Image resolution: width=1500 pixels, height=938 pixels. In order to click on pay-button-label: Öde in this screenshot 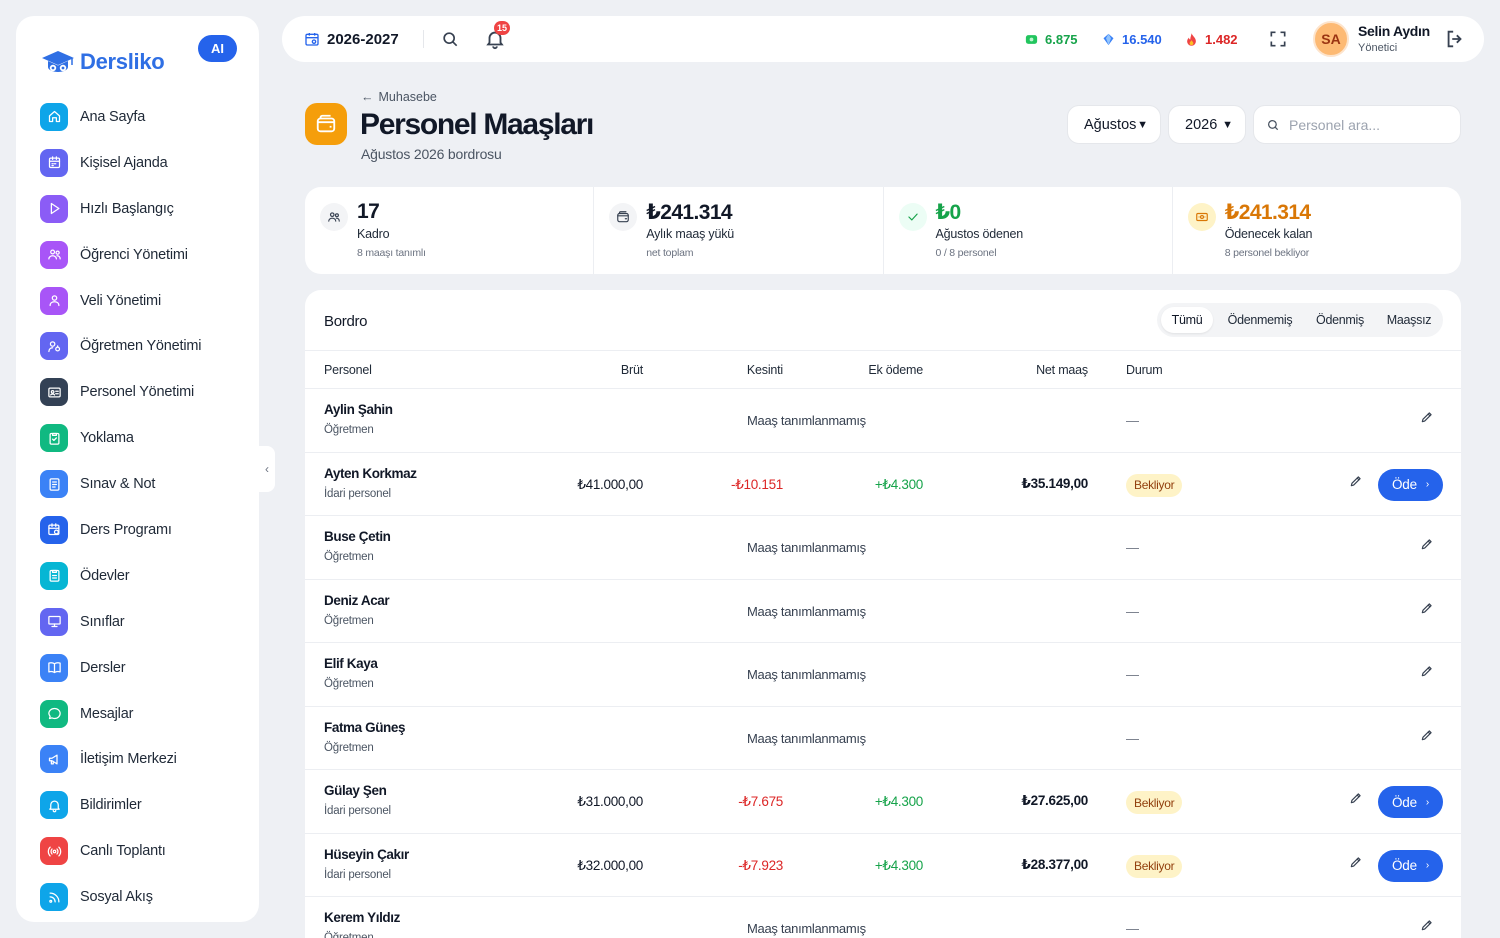, I will do `click(1404, 802)`.